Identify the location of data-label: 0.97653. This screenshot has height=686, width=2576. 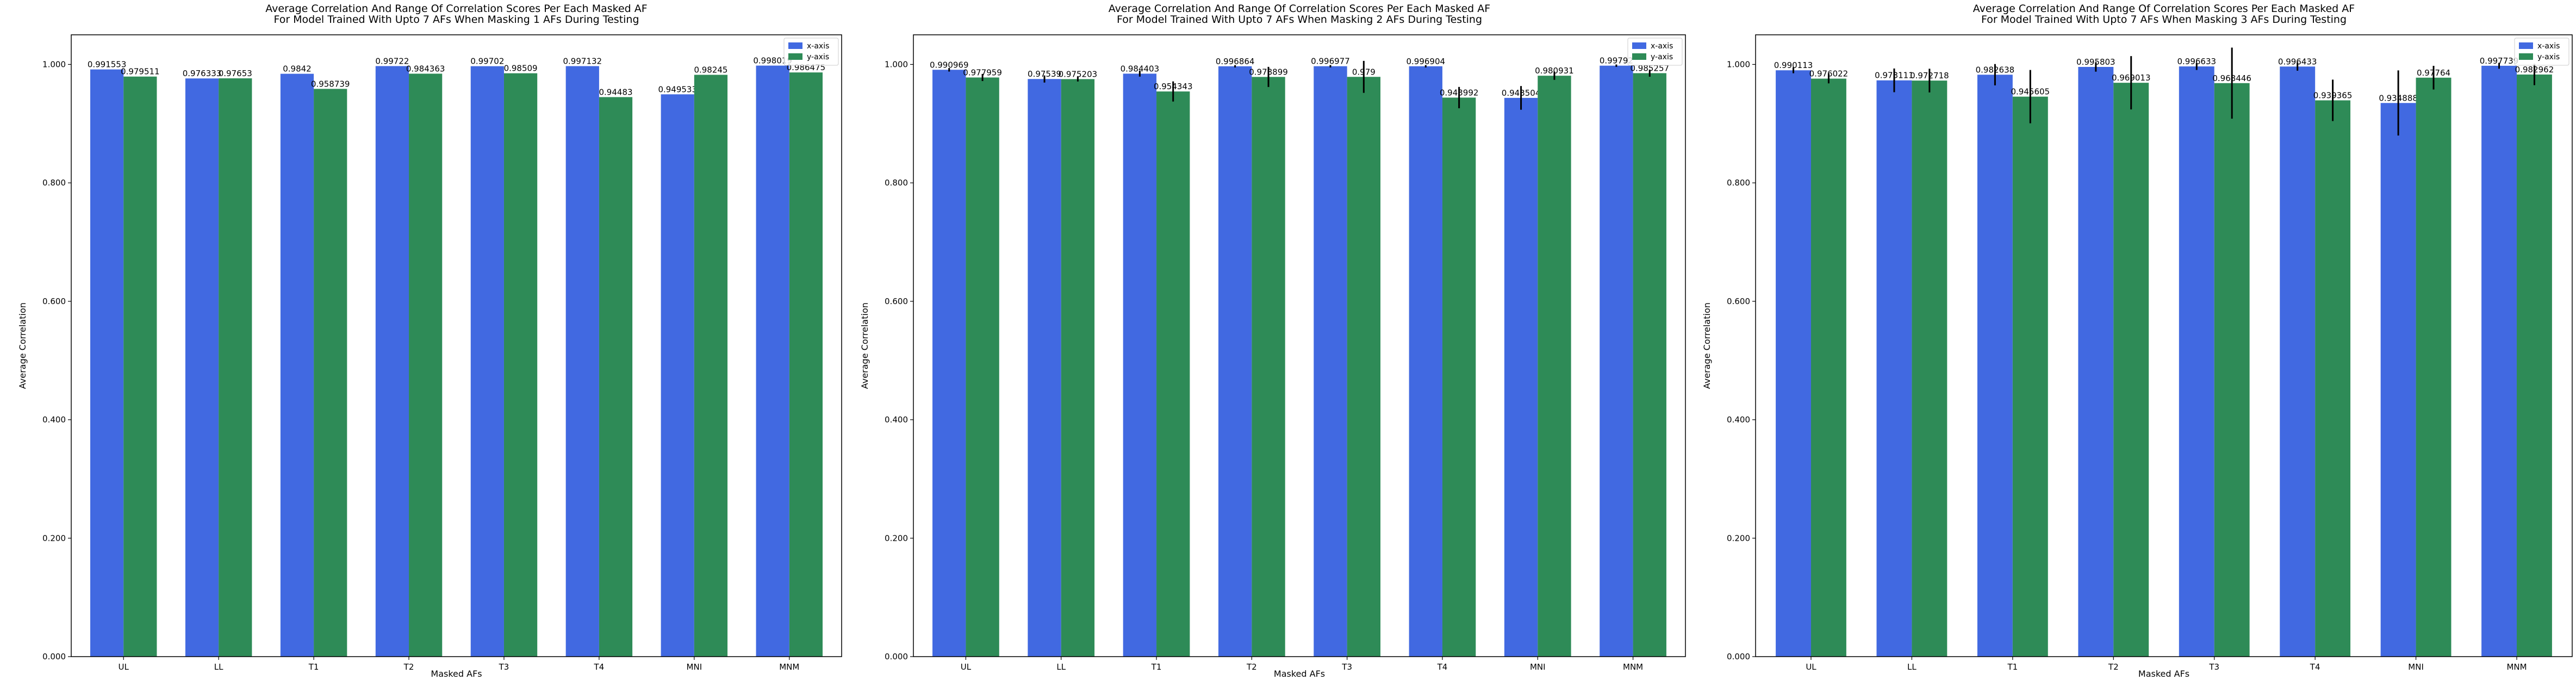
(235, 73).